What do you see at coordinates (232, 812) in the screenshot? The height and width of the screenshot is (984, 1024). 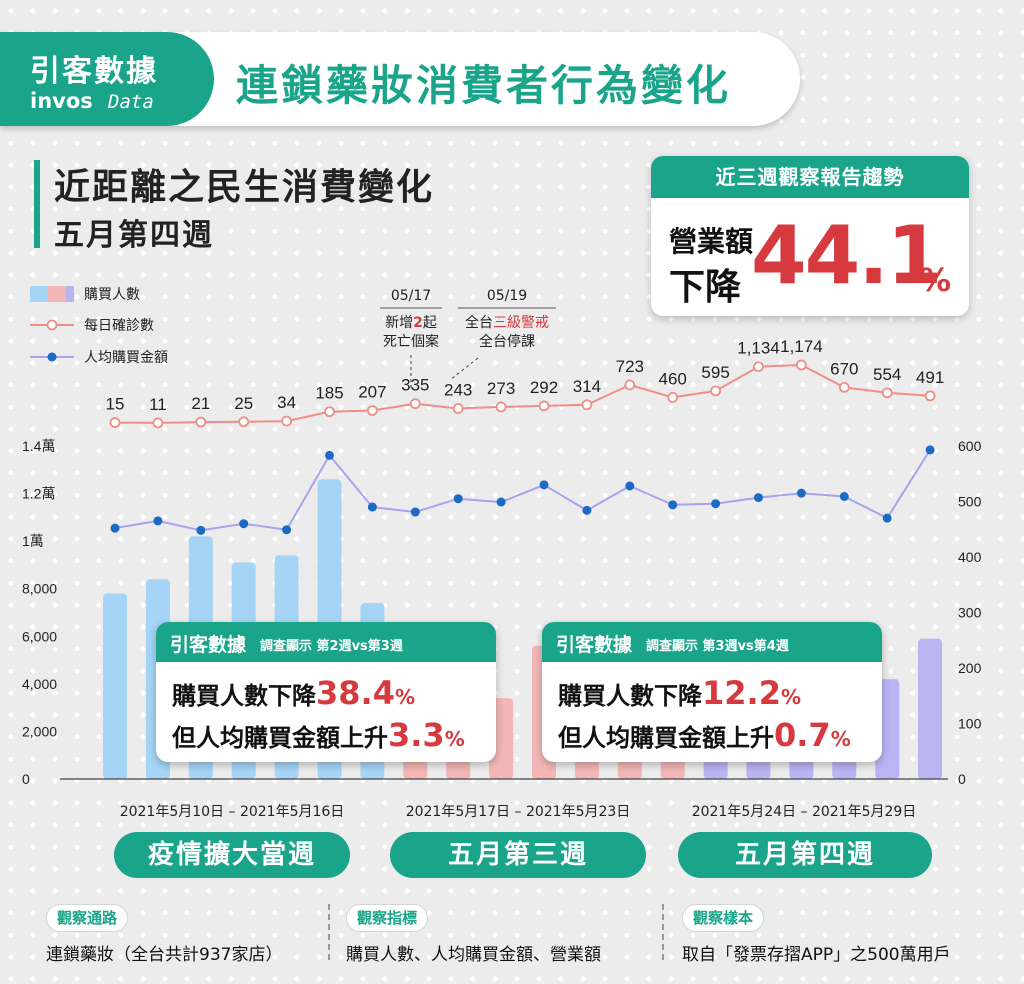 I see `date-range-label: 2021年5月10日 – 2021年5月16日` at bounding box center [232, 812].